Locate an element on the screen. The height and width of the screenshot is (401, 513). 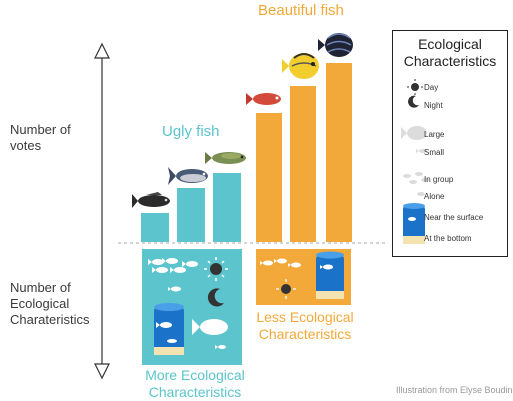
legend-item-in-group: In group is located at coordinates (439, 179).